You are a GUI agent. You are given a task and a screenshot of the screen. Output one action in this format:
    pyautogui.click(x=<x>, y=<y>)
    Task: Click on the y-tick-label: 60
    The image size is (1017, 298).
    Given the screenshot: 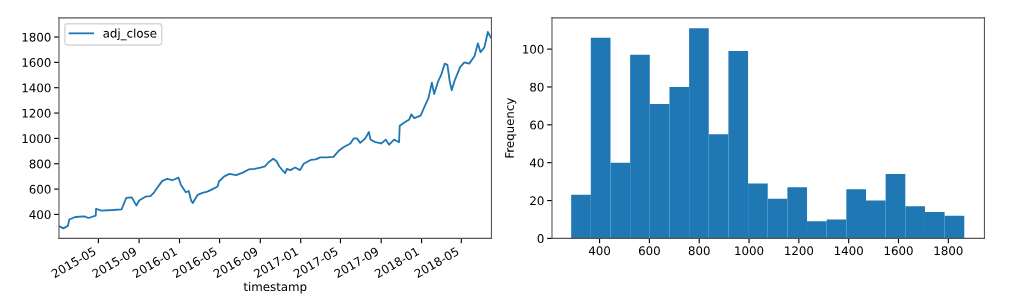 What is the action you would take?
    pyautogui.click(x=537, y=125)
    